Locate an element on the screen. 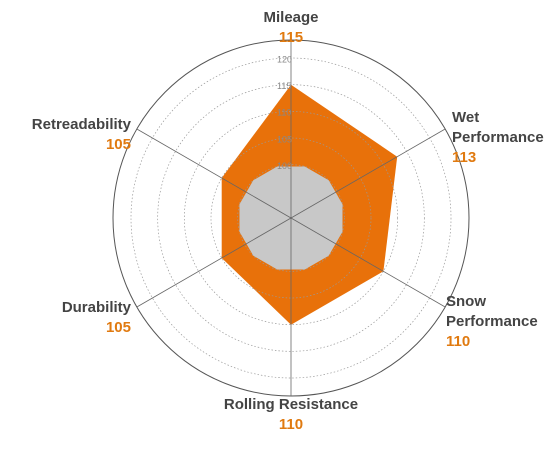 This screenshot has width=560, height=454. grid-ring is located at coordinates (291, 218).